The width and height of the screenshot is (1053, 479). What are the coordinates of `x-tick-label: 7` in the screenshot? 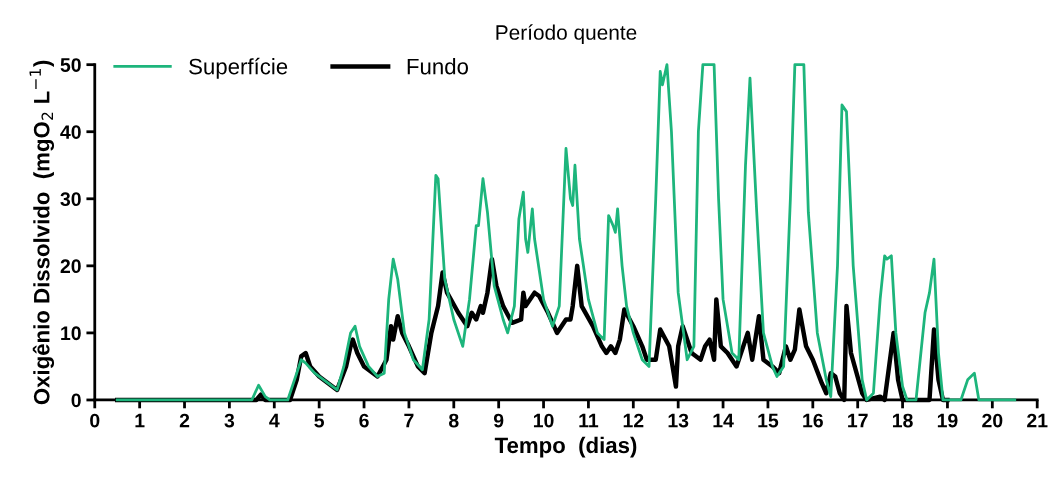 It's located at (409, 420).